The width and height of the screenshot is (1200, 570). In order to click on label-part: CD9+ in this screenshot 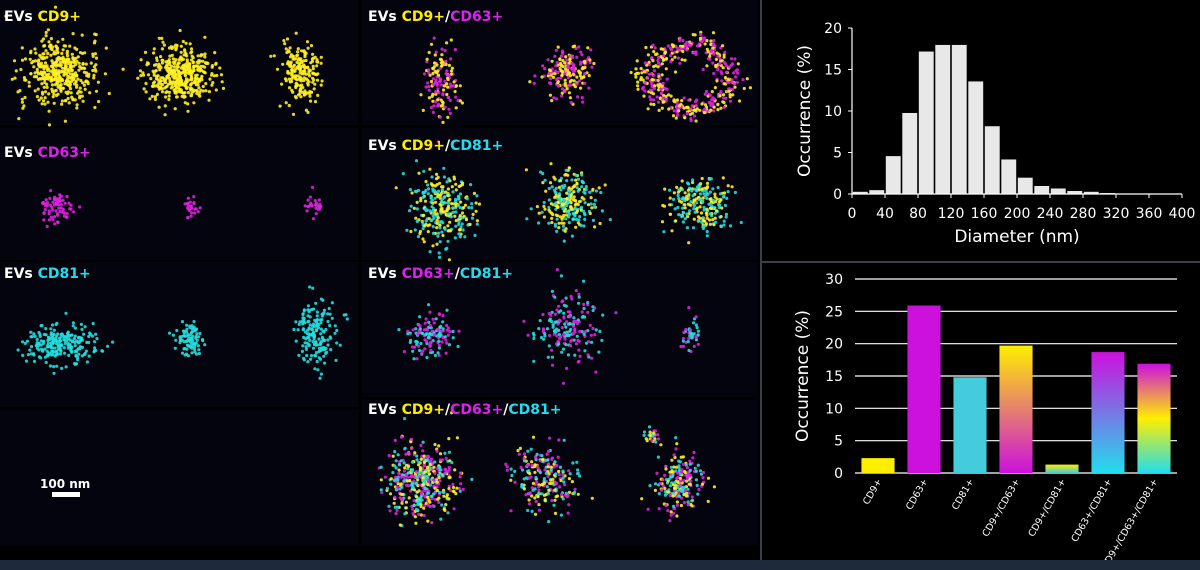, I will do `click(423, 410)`.